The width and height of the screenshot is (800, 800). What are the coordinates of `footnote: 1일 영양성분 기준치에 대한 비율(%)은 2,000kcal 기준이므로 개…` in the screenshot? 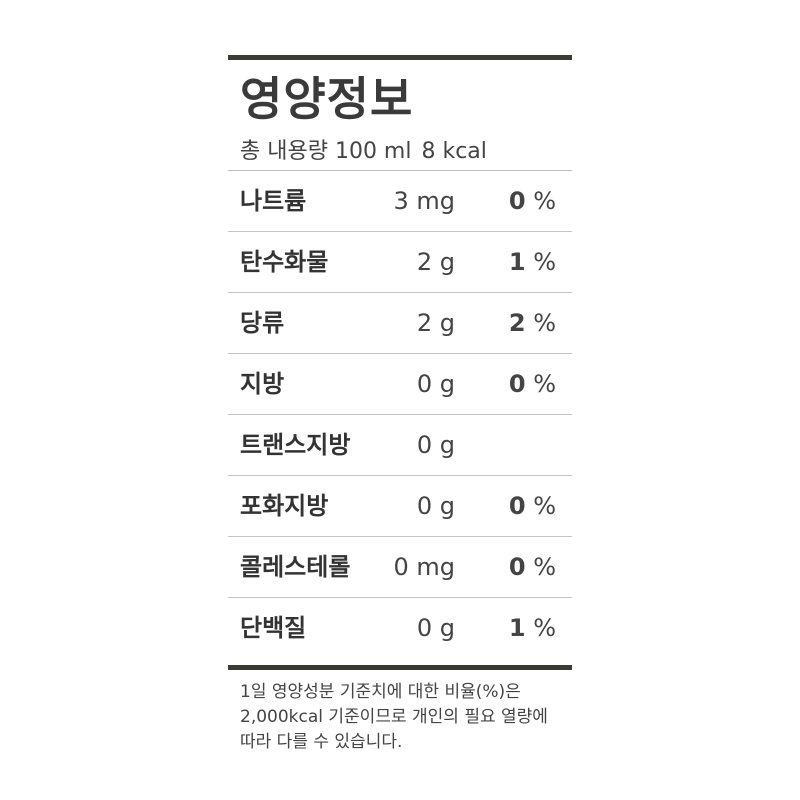 It's located at (406, 717).